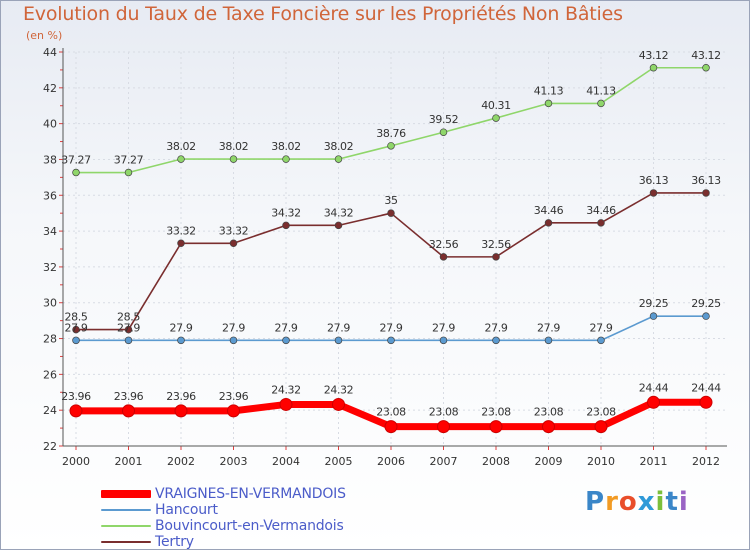 Image resolution: width=750 pixels, height=550 pixels. Describe the element at coordinates (174, 542) in the screenshot. I see `legend-label: Tertry` at that location.